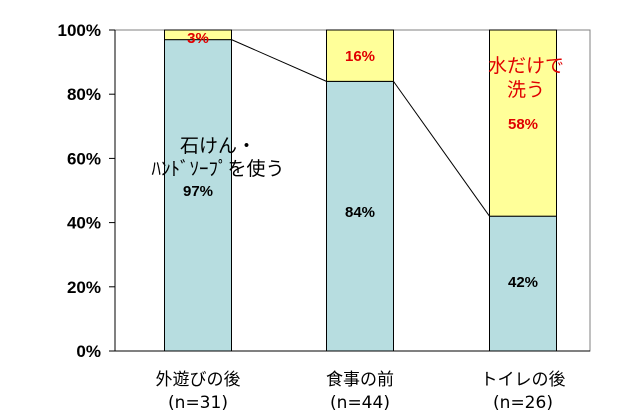 This screenshot has height=418, width=627. I want to click on data-label: 84%, so click(360, 212).